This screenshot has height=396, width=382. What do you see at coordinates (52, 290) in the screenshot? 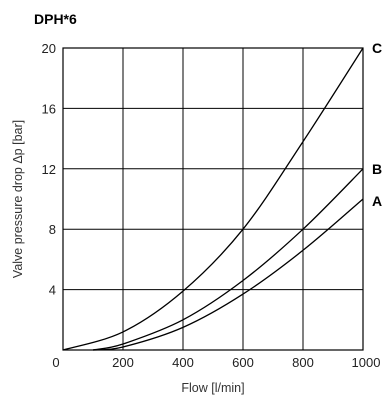
I see `y-tick-label: 4` at bounding box center [52, 290].